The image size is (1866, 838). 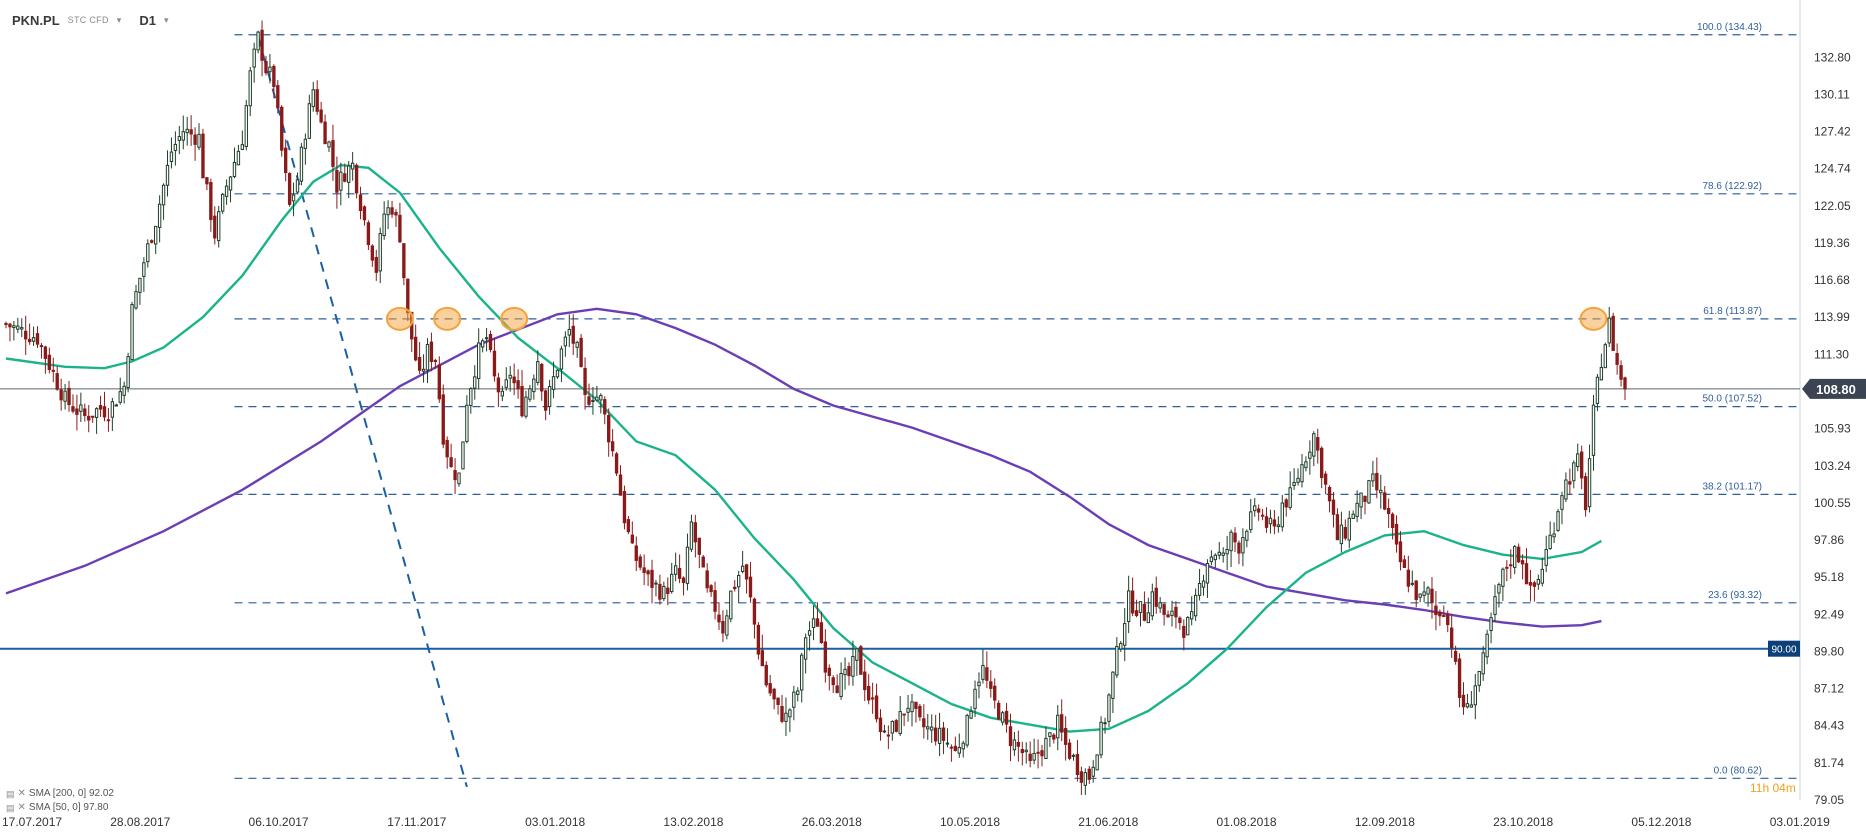 What do you see at coordinates (1829, 726) in the screenshot?
I see `y-tick-label: 84.43` at bounding box center [1829, 726].